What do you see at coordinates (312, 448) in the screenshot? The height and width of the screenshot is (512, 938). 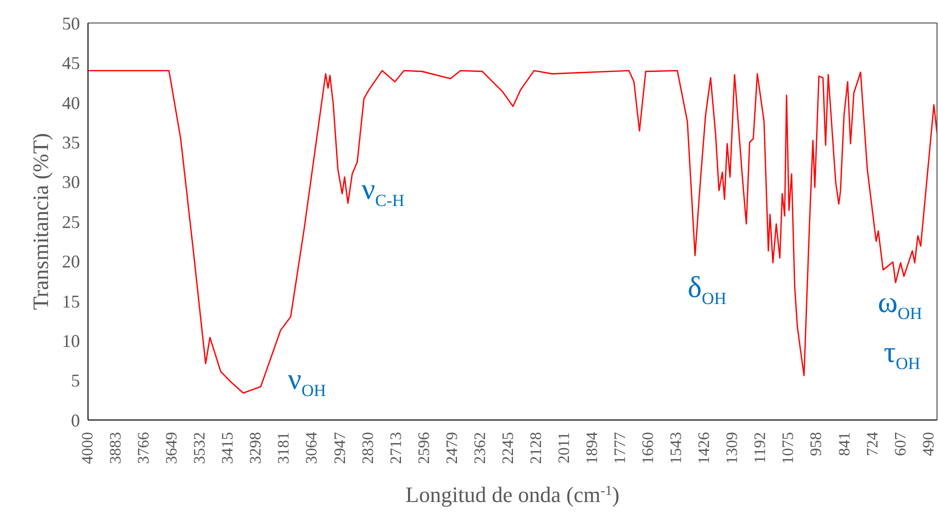 I see `x-tick-label: 3064` at bounding box center [312, 448].